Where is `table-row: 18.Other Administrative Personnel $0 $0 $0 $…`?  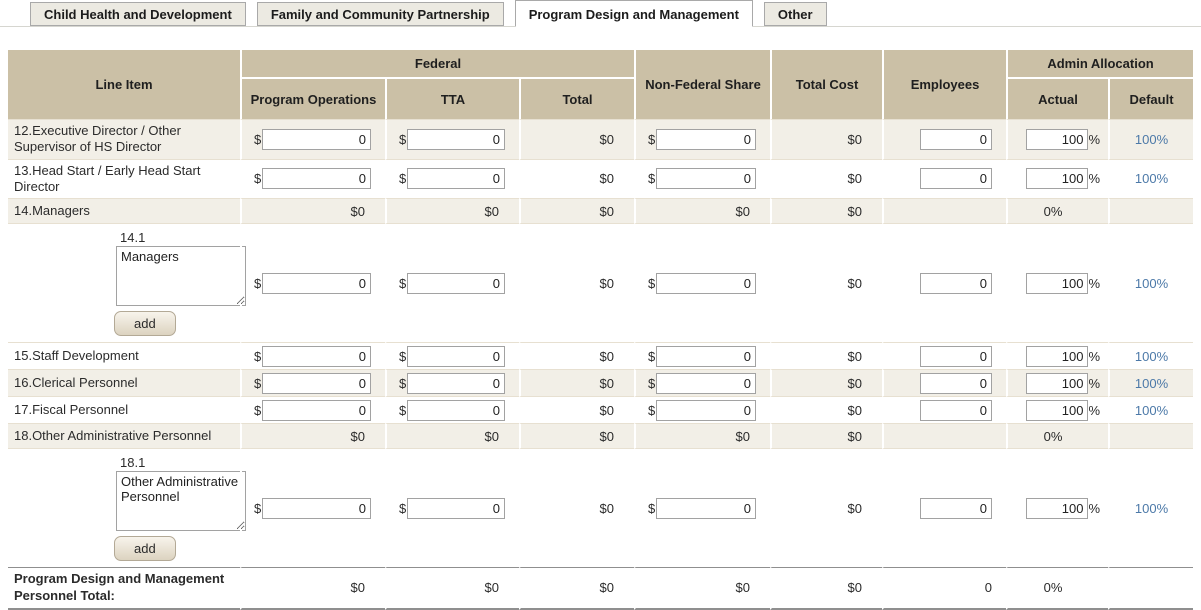 table-row: 18.Other Administrative Personnel $0 $0 $0 $… is located at coordinates (601, 435).